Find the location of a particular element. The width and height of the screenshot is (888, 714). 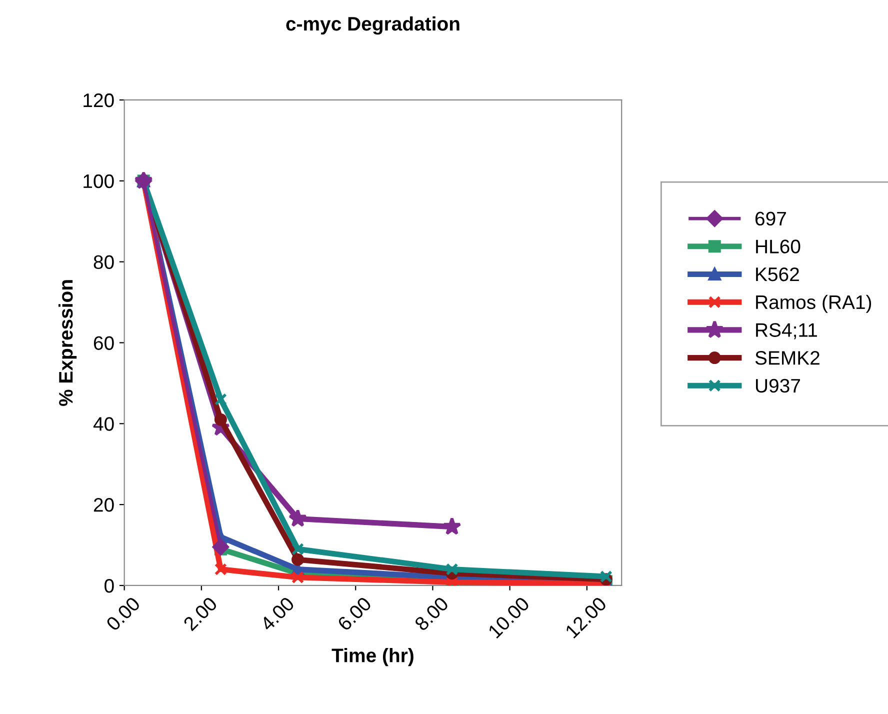

legend-label: 697 is located at coordinates (770, 219).